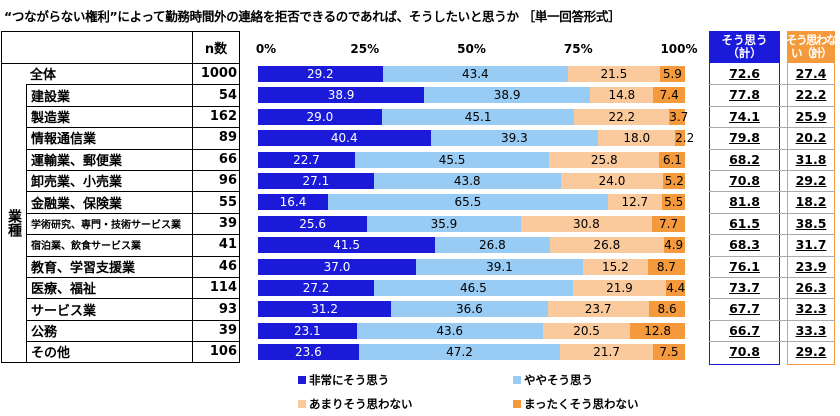 The height and width of the screenshot is (416, 840). Describe the element at coordinates (43, 76) in the screenshot. I see `row-label: 全体` at that location.